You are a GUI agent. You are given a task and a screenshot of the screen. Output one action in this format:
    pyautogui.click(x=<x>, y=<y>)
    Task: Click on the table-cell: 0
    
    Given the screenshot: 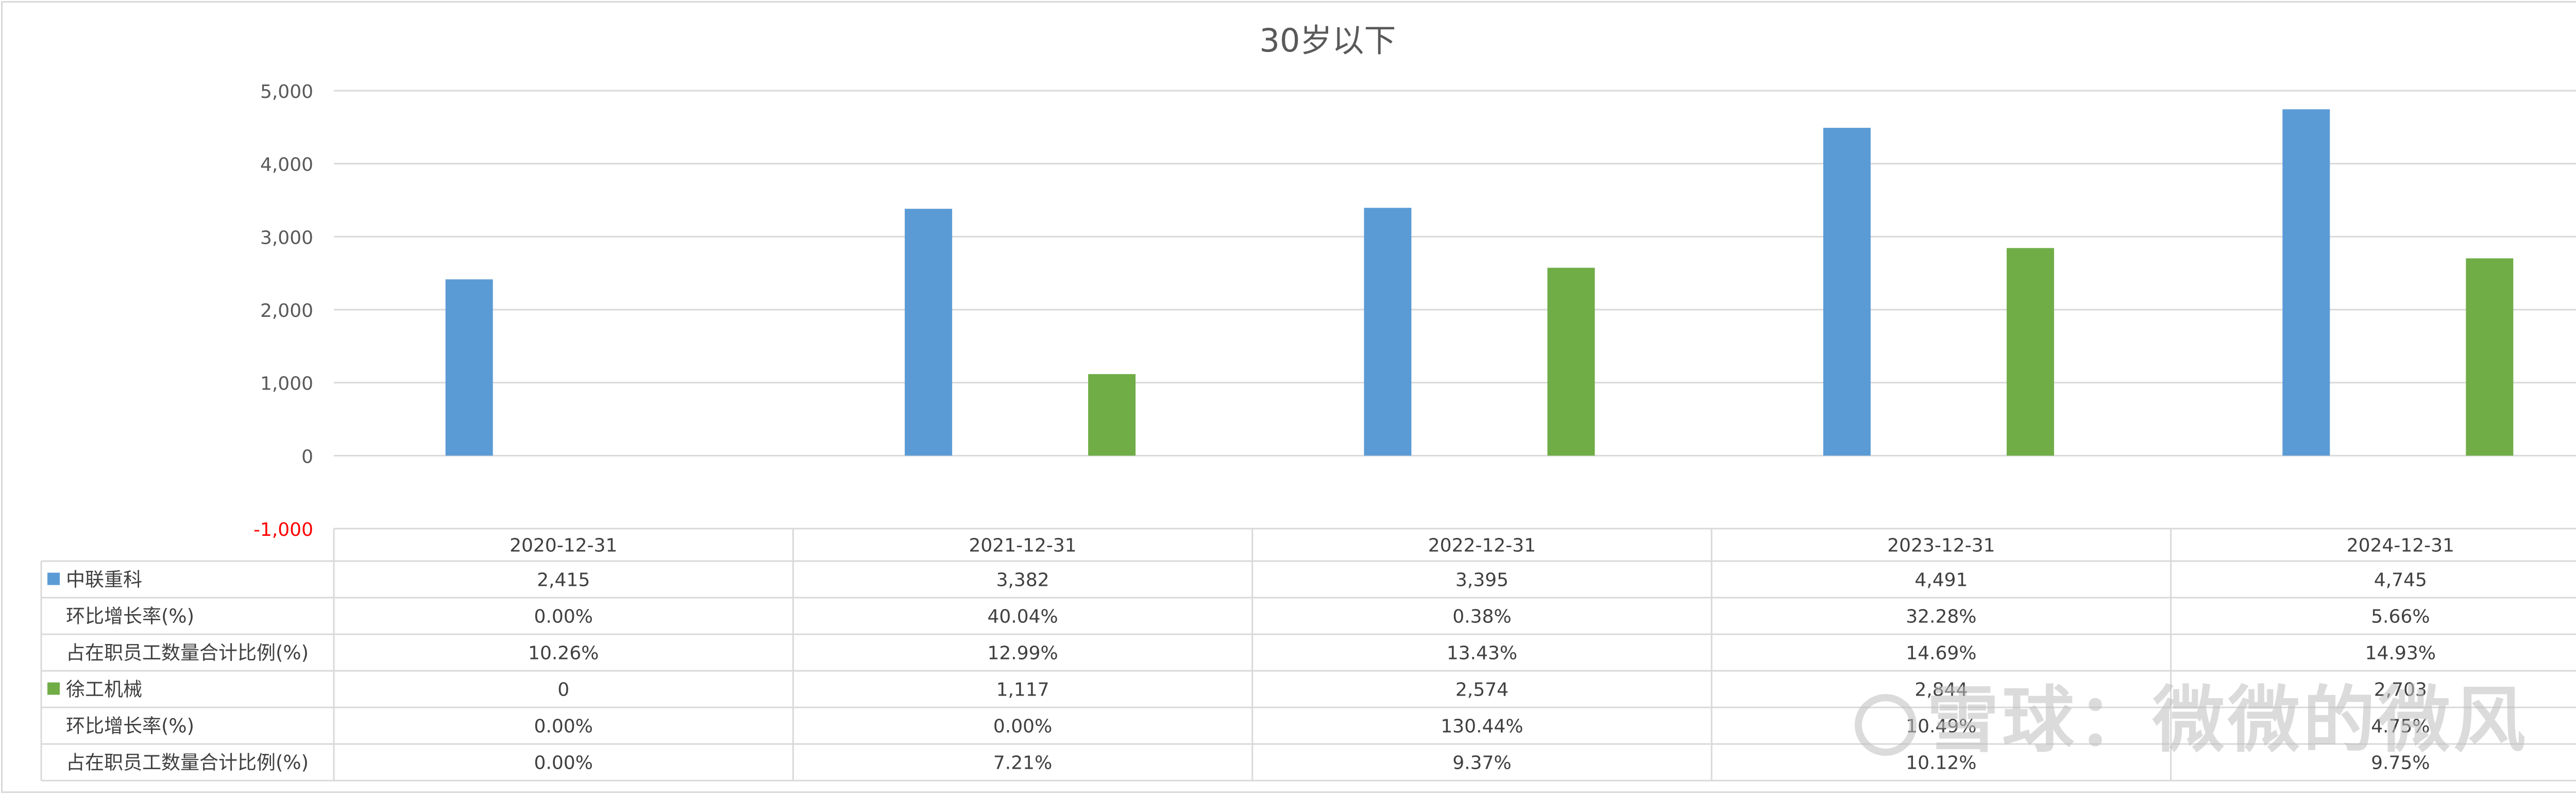 What is the action you would take?
    pyautogui.click(x=563, y=691)
    